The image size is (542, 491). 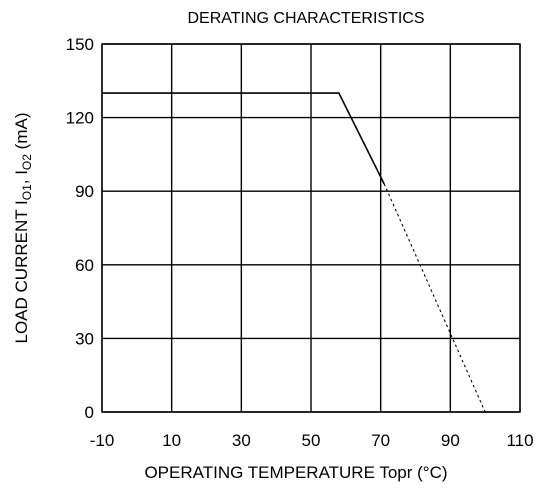 I want to click on y-tick-label-3: 90, so click(x=84, y=191).